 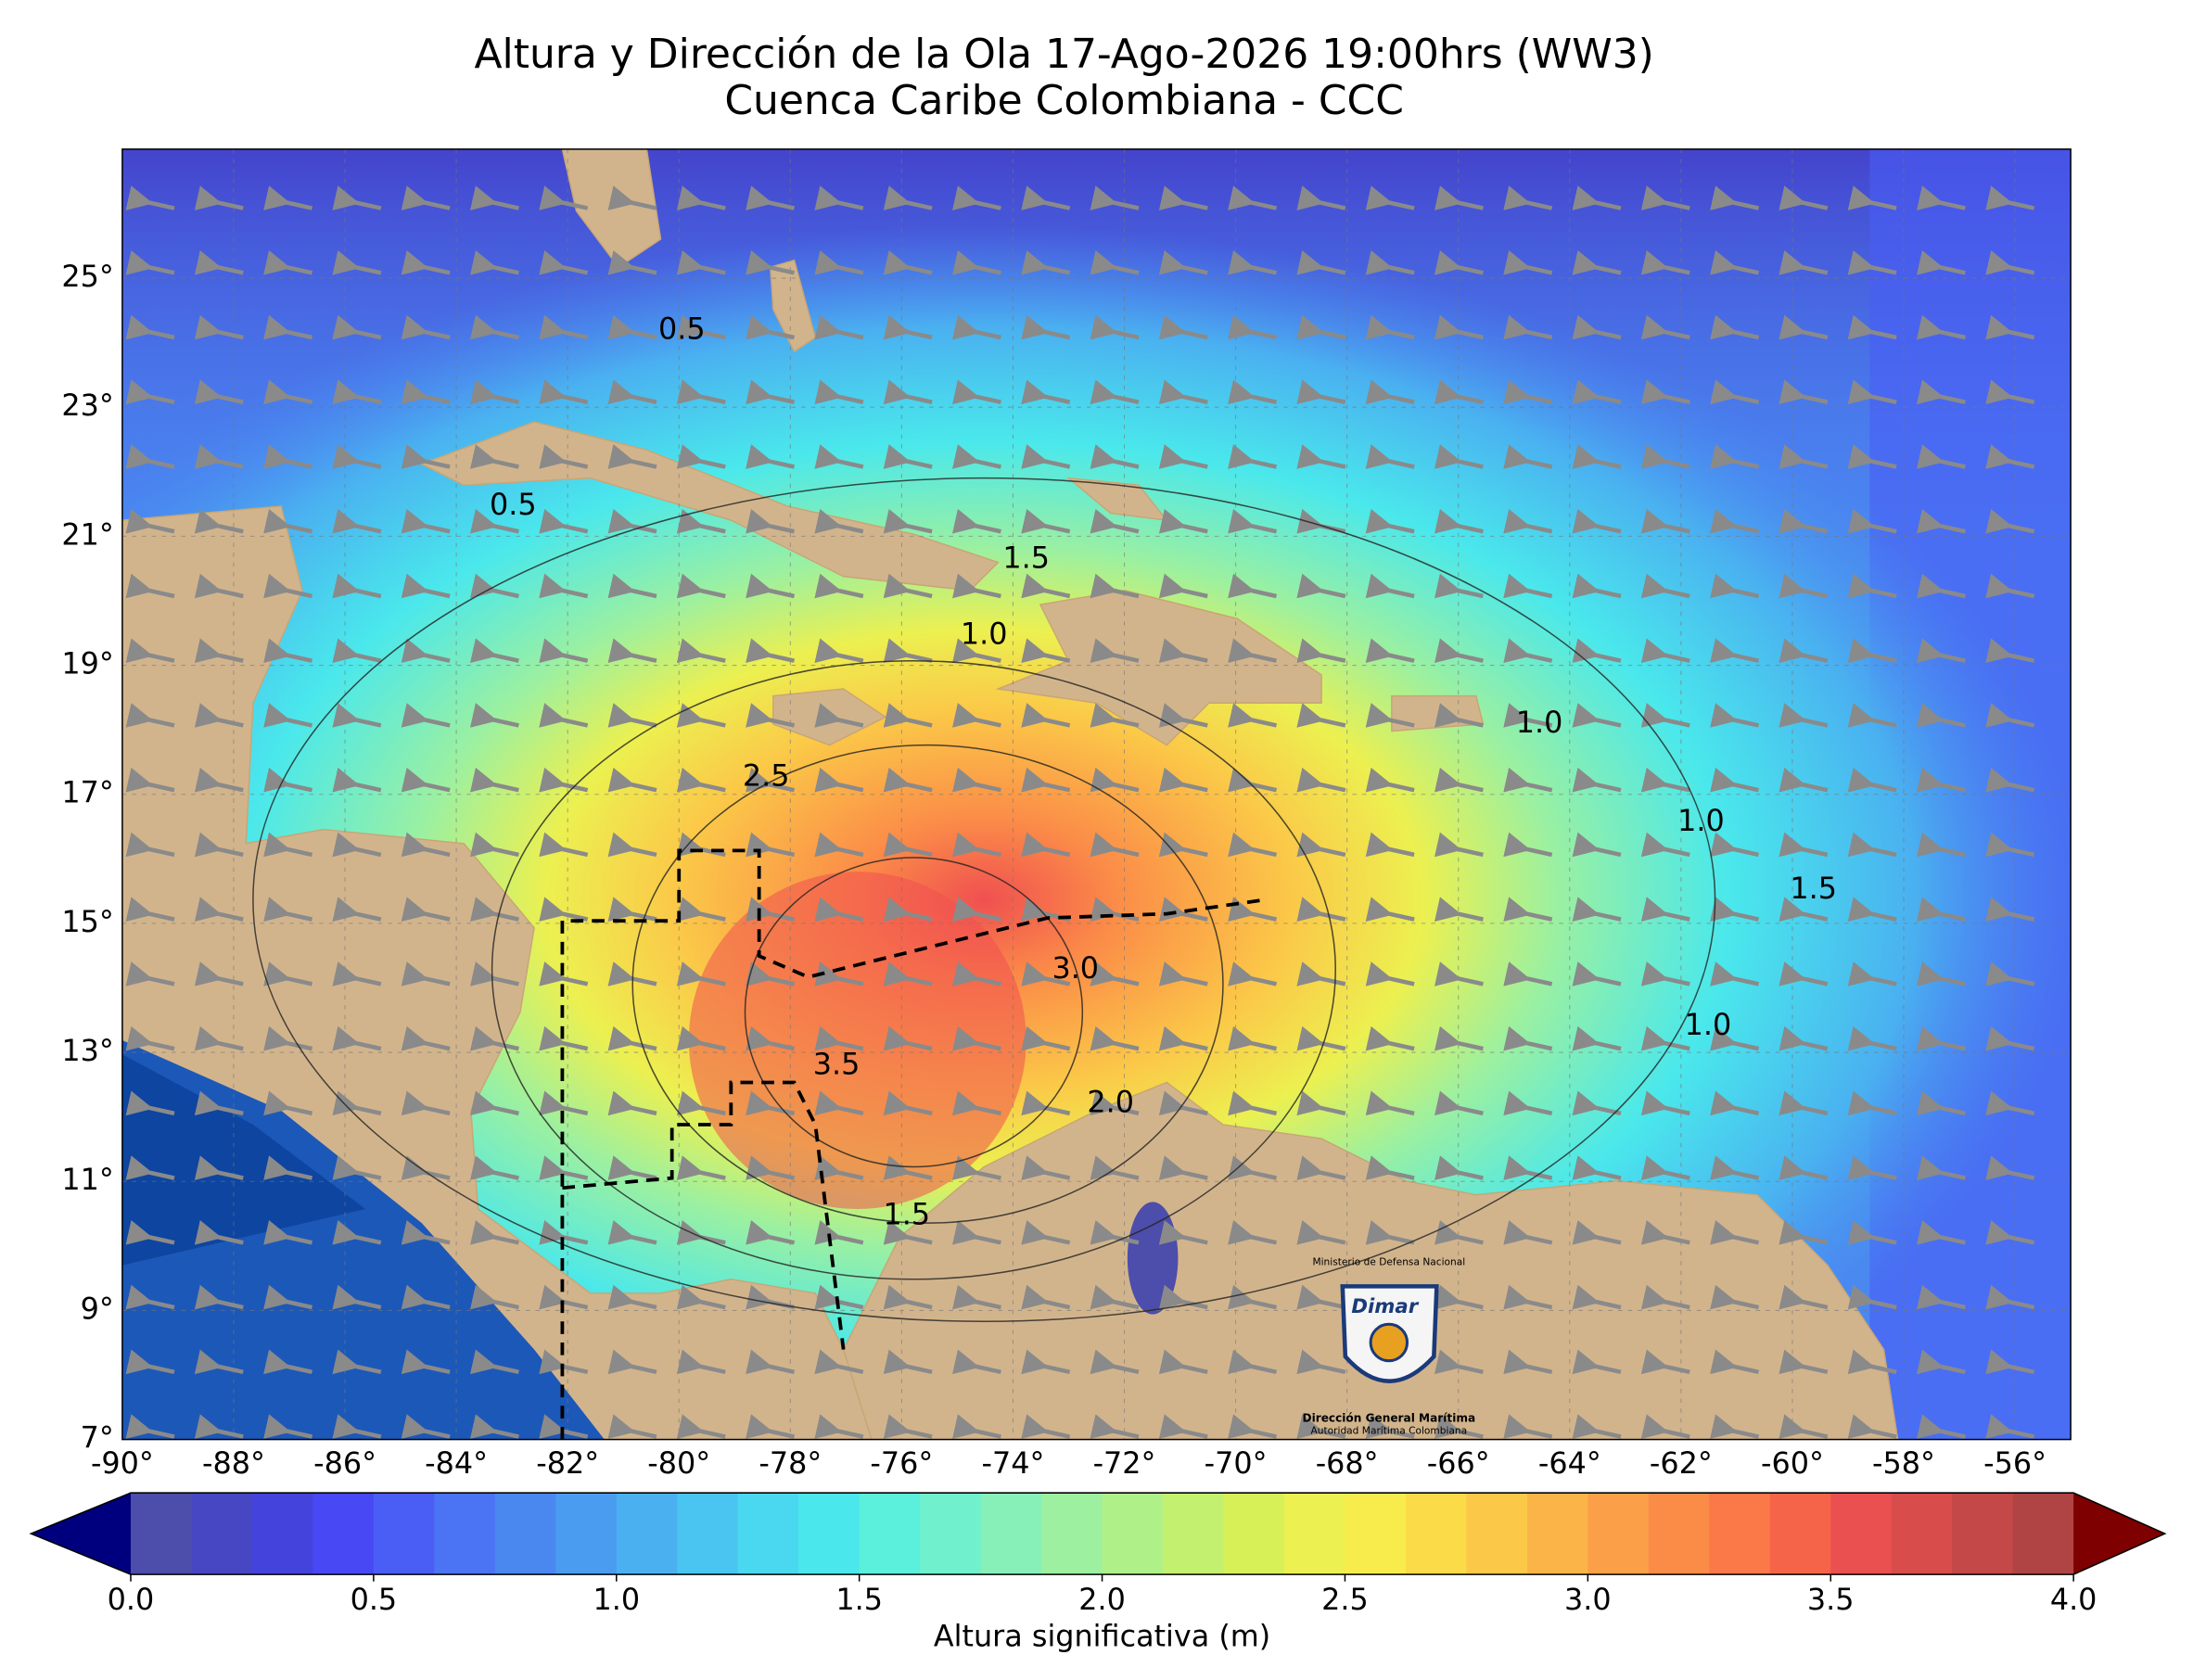 What do you see at coordinates (616, 1599) in the screenshot?
I see `colorbar-tick-label: 1.0` at bounding box center [616, 1599].